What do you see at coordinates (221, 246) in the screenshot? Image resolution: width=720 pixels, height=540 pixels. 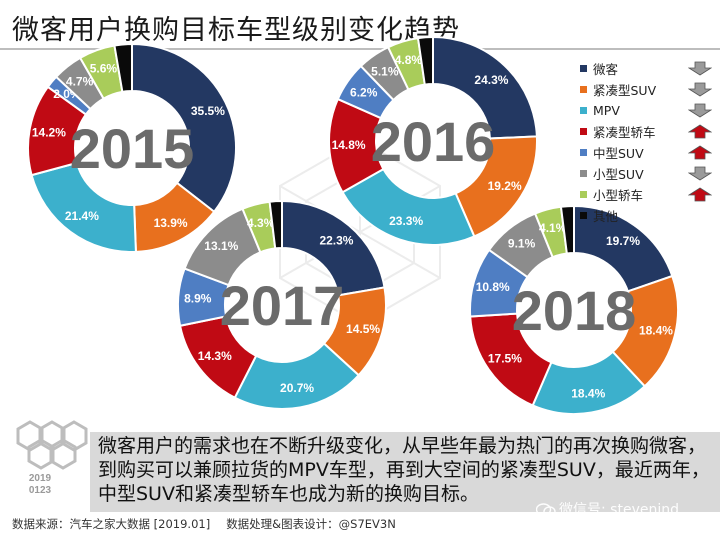 I see `slice-label-2017-5: 13.1%` at bounding box center [221, 246].